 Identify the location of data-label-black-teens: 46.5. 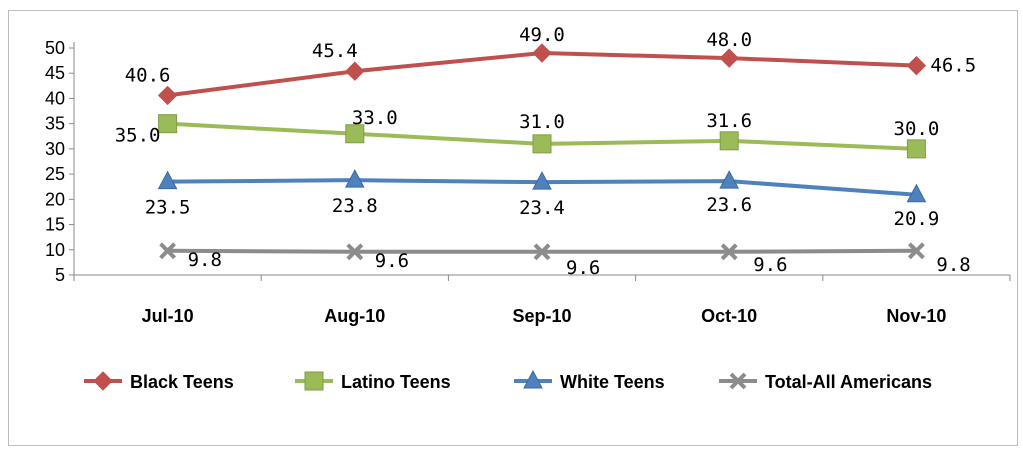
(953, 66).